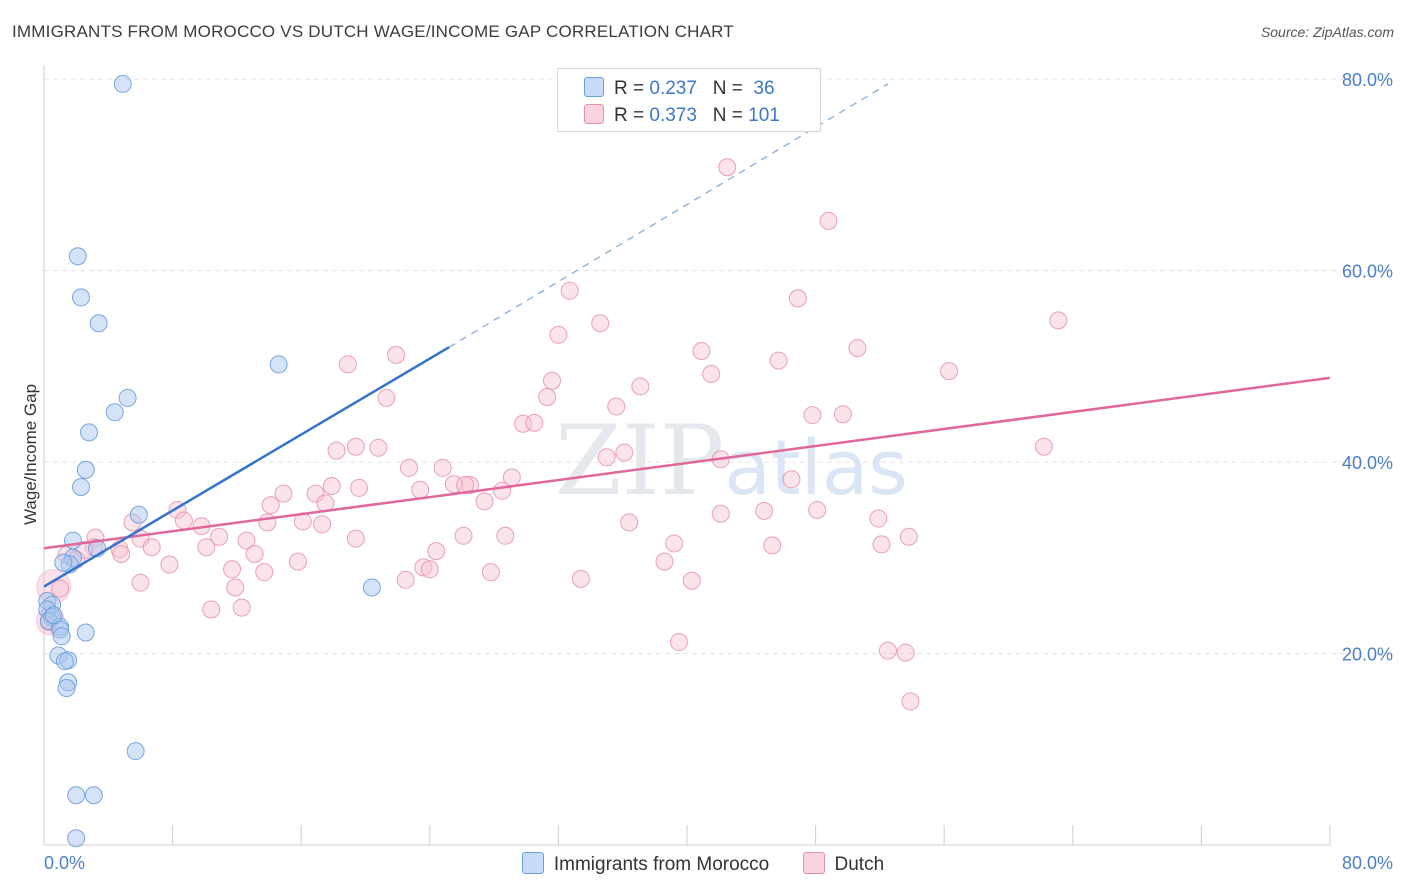 Image resolution: width=1406 pixels, height=892 pixels. I want to click on legend-item-dutch: Dutch, so click(843, 864).